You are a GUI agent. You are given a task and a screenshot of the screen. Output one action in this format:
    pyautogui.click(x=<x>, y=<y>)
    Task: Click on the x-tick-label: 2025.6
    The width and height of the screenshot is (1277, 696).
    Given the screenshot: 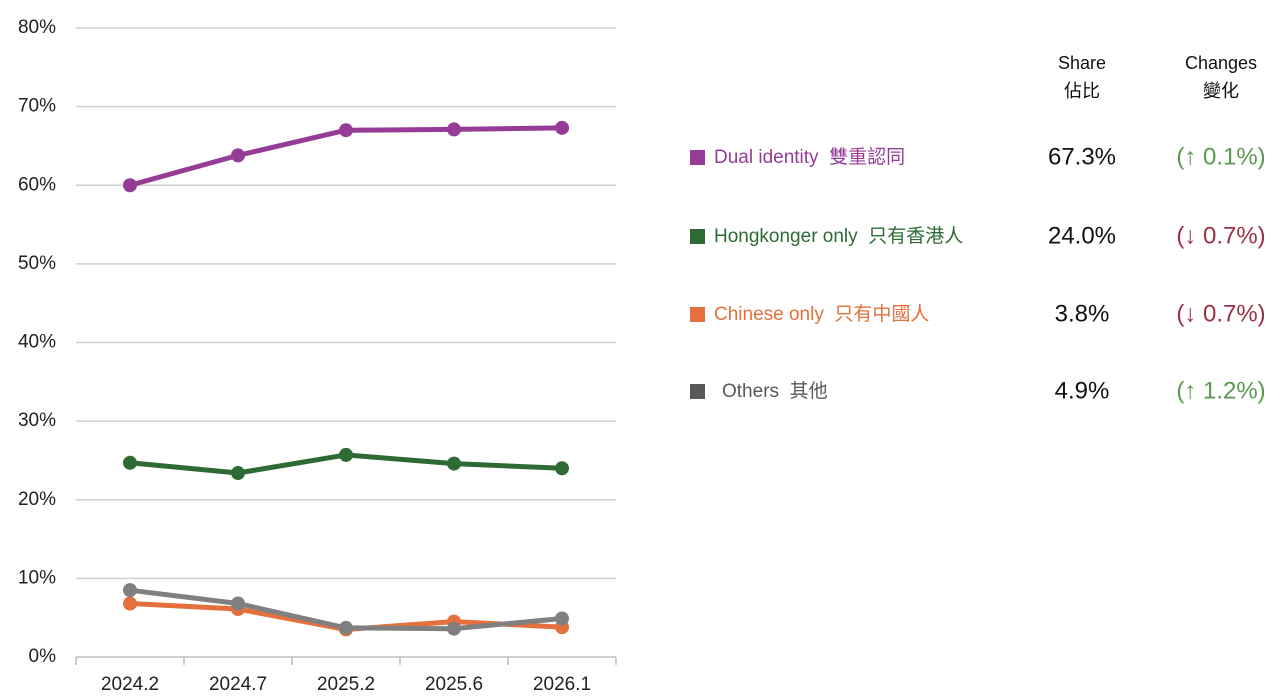 What is the action you would take?
    pyautogui.click(x=454, y=684)
    